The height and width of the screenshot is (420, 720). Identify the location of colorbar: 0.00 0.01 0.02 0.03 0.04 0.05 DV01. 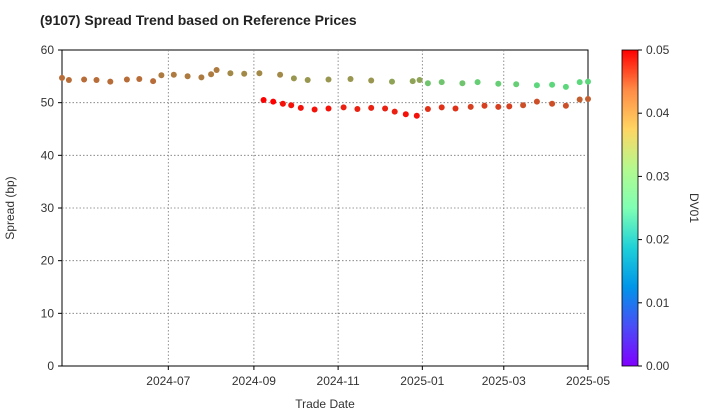
(661, 208).